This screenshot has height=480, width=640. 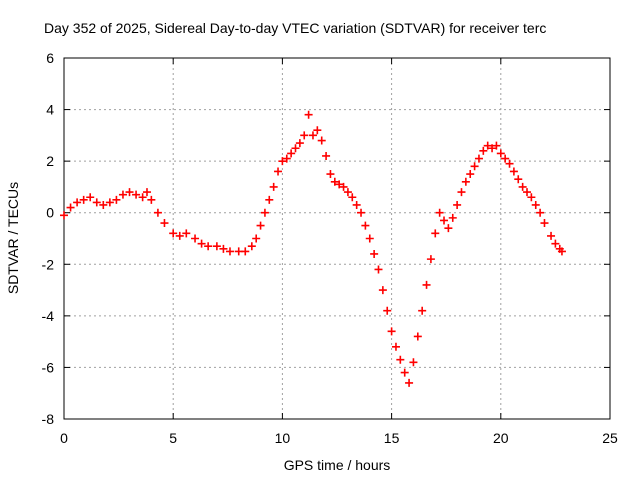 What do you see at coordinates (64, 438) in the screenshot?
I see `x-tick-label: 0` at bounding box center [64, 438].